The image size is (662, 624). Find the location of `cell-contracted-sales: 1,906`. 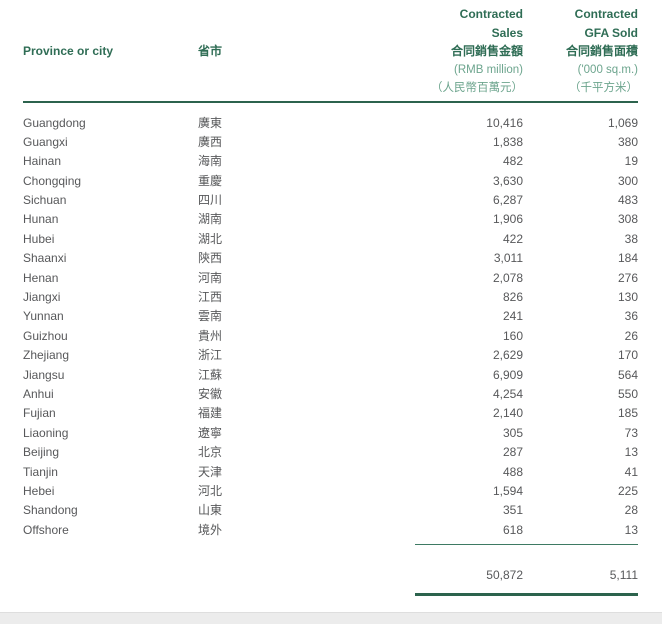

cell-contracted-sales: 1,906 is located at coordinates (507, 219).